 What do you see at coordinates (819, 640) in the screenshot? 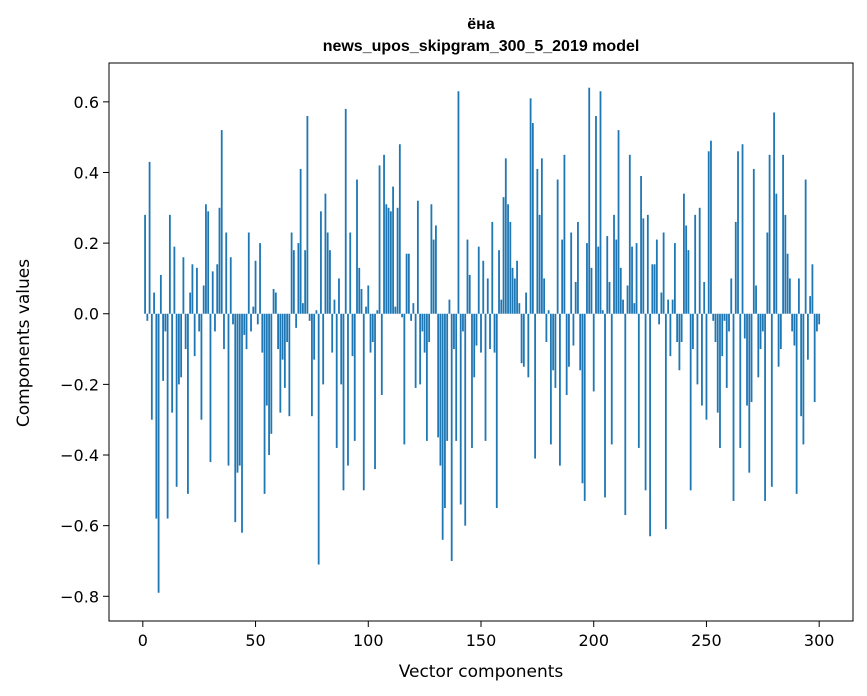
I see `x-tick-label: 300` at bounding box center [819, 640].